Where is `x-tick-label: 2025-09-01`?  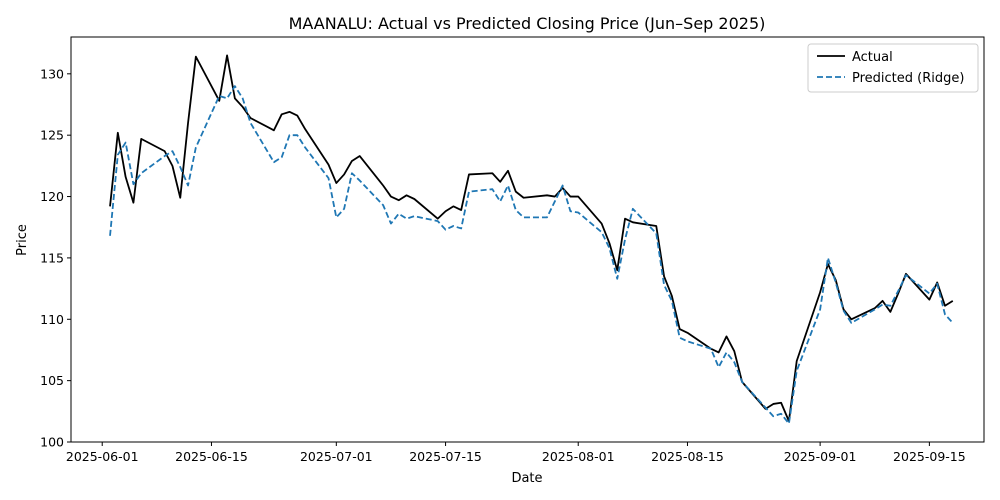 x-tick-label: 2025-09-01 is located at coordinates (820, 456).